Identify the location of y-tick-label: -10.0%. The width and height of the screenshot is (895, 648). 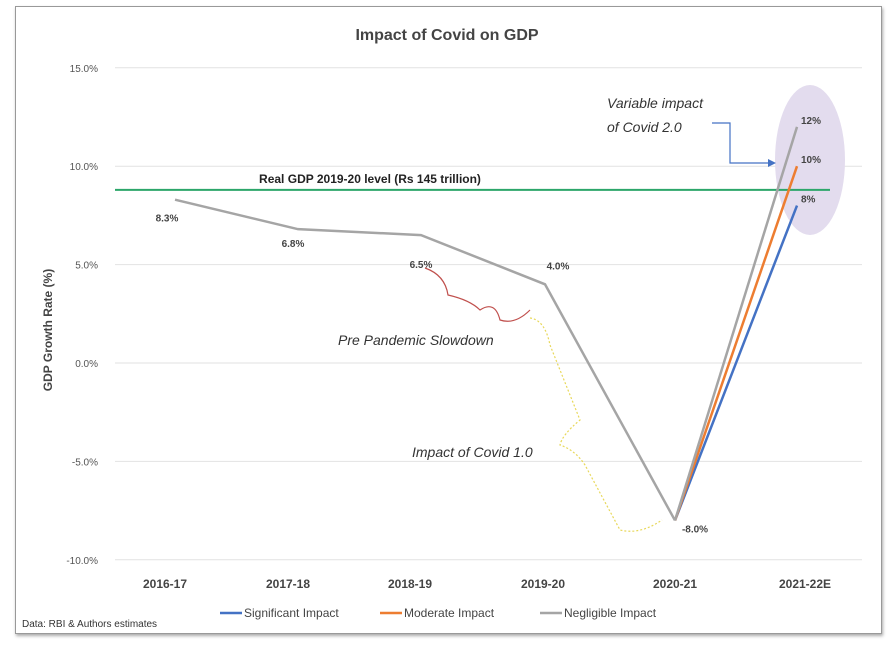
(82, 561).